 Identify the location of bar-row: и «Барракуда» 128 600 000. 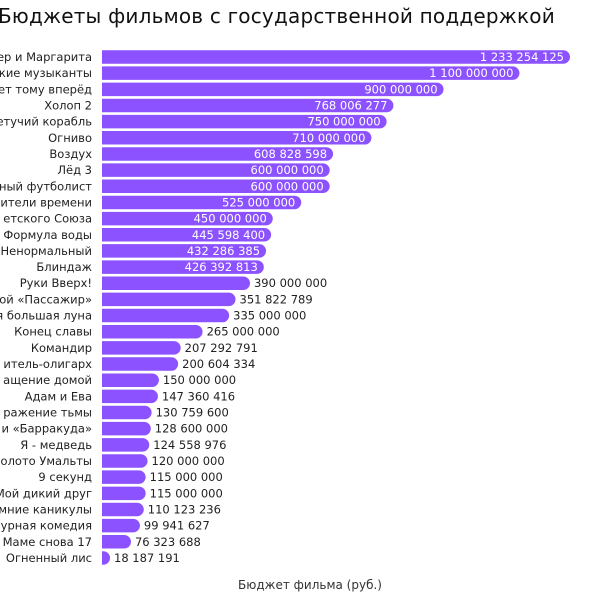
(114, 429).